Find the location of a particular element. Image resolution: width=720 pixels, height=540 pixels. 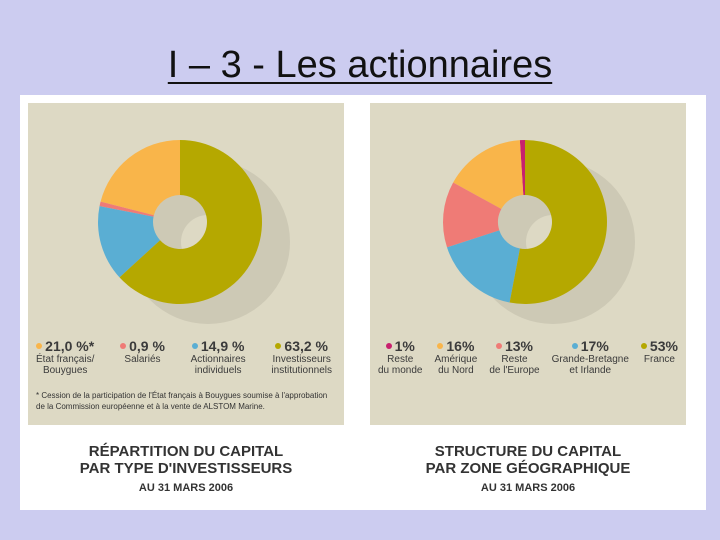

legend-value: 21,0 %* is located at coordinates (65, 346).